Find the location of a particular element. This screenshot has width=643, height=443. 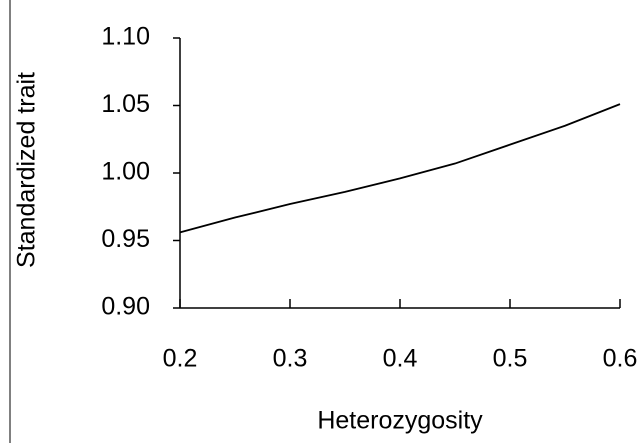

y-tick-label: 0.95 is located at coordinates (125, 239).